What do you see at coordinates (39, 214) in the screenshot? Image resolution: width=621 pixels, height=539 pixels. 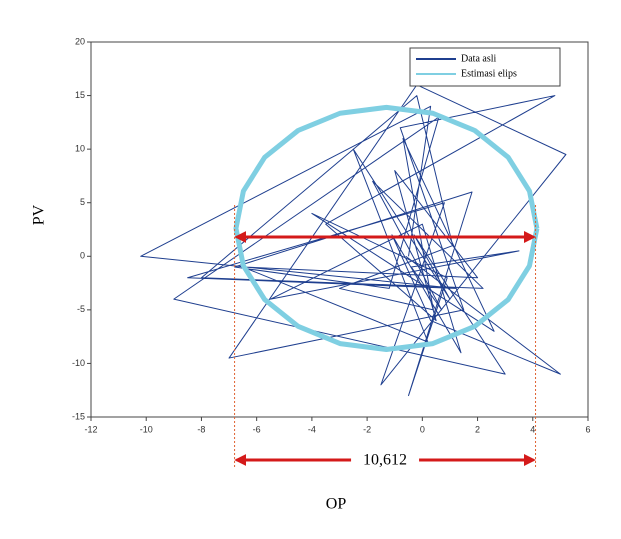 I see `y-axis-label: PV` at bounding box center [39, 214].